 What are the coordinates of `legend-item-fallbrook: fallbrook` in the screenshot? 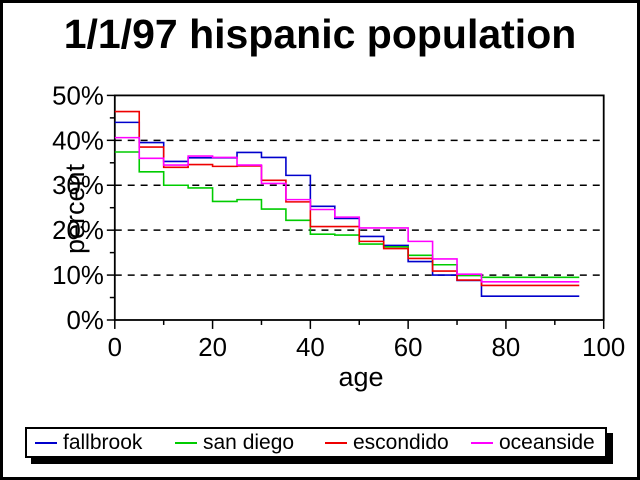 It's located at (88, 442).